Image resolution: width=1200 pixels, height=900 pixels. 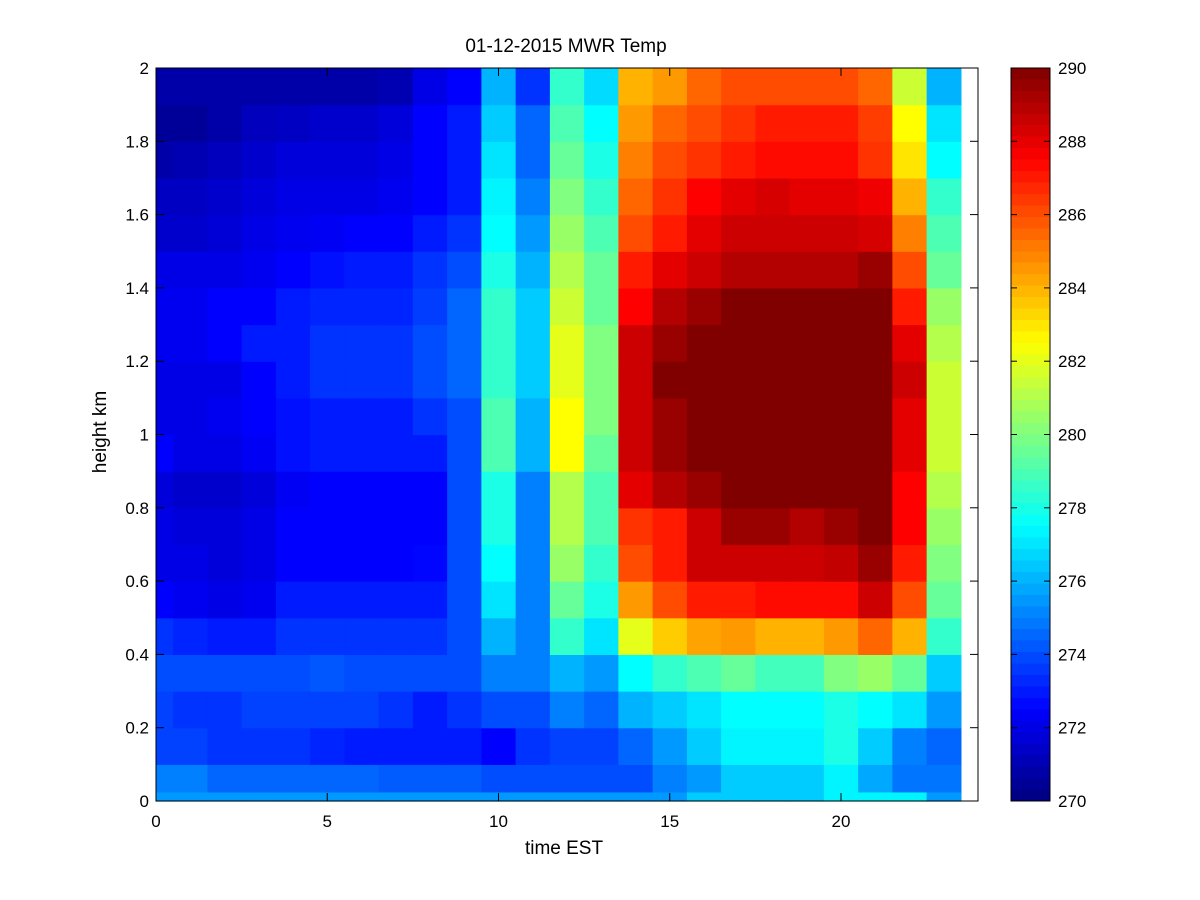 I want to click on y-tick-label: 1, so click(x=144, y=435).